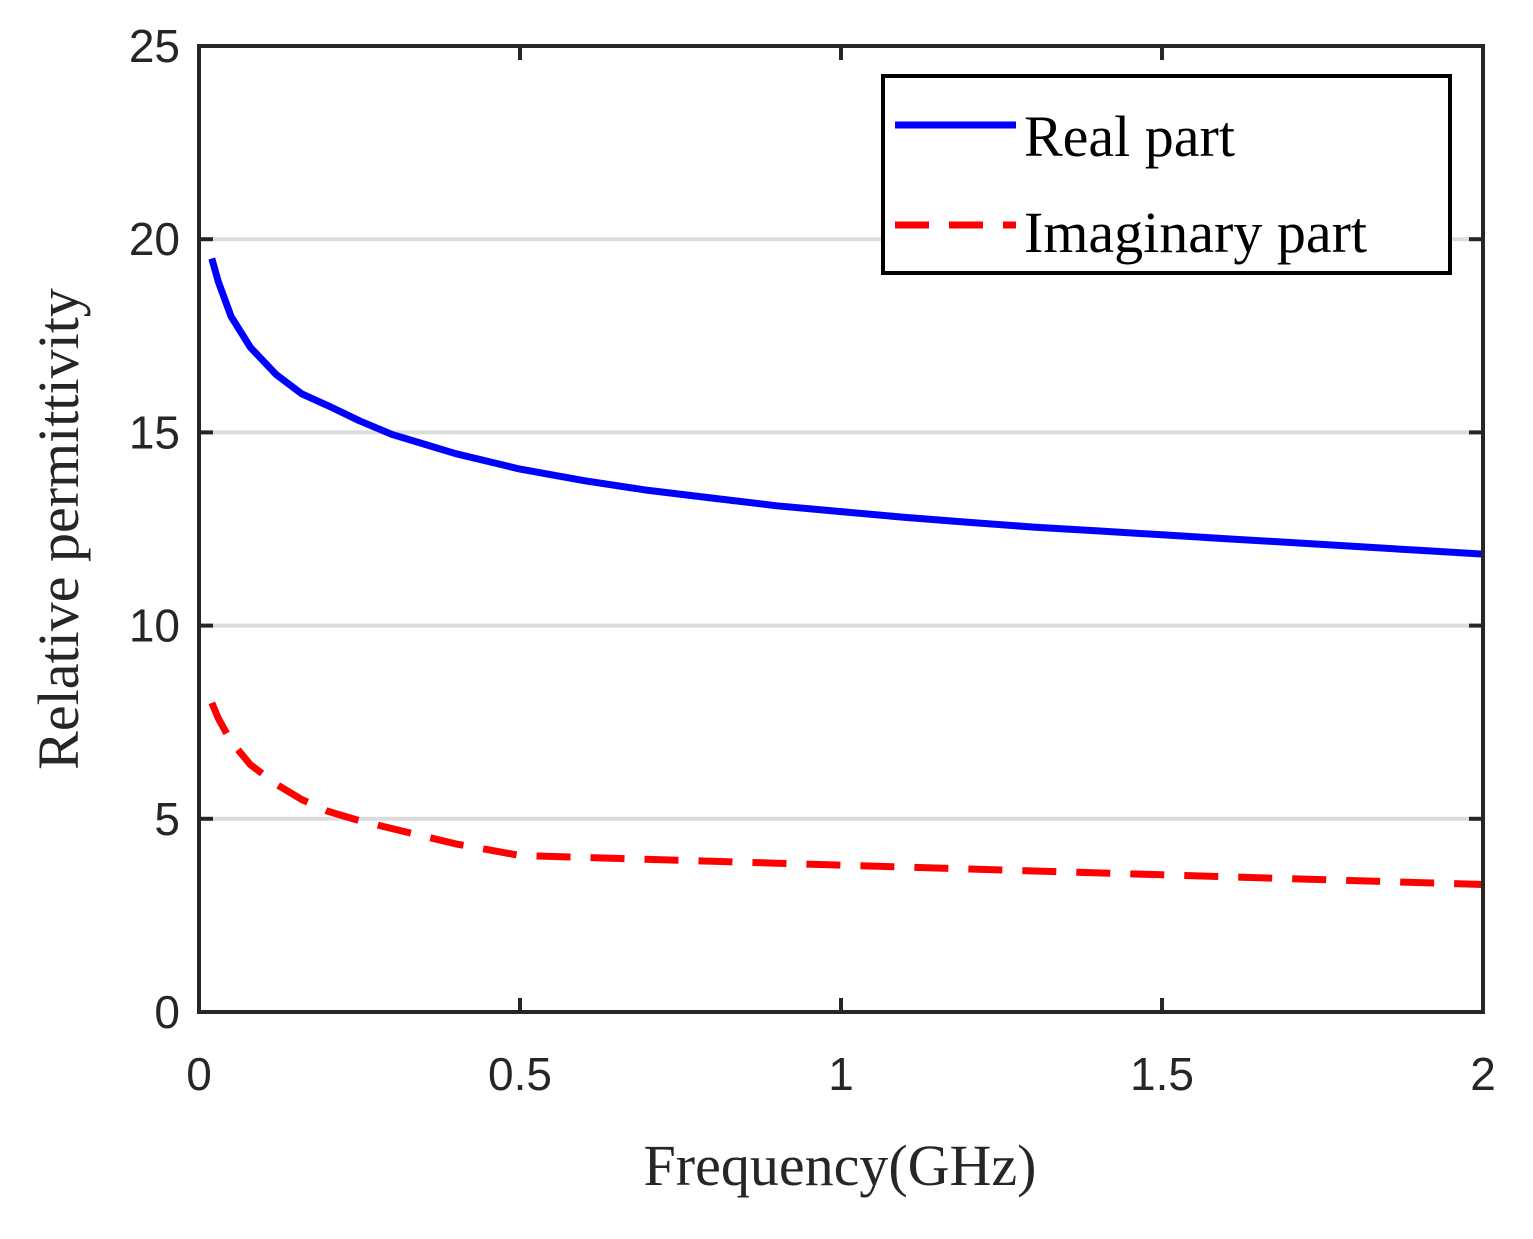 The width and height of the screenshot is (1533, 1239). Describe the element at coordinates (154, 626) in the screenshot. I see `y-tick-label: 10` at that location.